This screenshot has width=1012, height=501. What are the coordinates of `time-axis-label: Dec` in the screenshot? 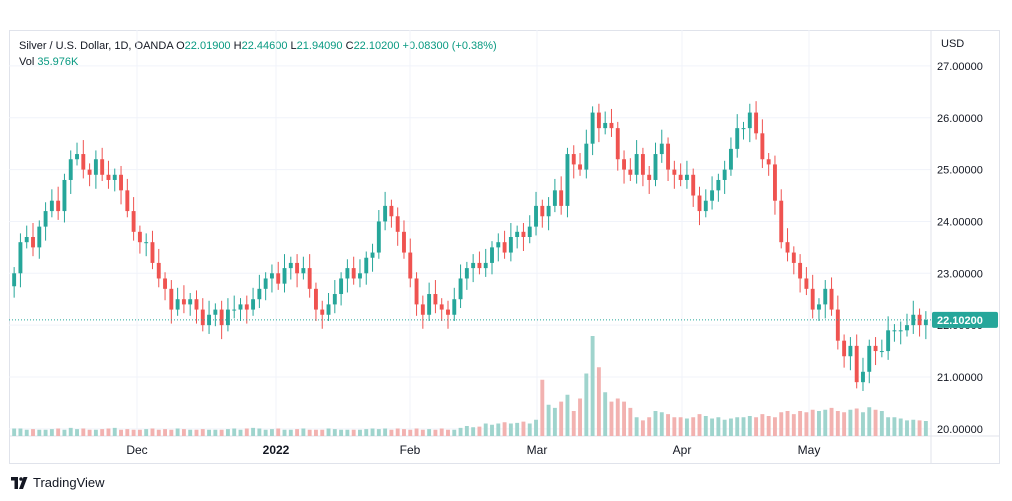 It's located at (136, 450).